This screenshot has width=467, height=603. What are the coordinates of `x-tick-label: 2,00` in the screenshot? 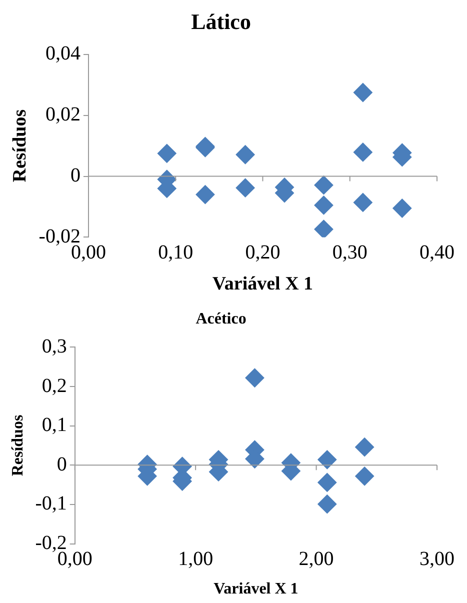 It's located at (316, 559).